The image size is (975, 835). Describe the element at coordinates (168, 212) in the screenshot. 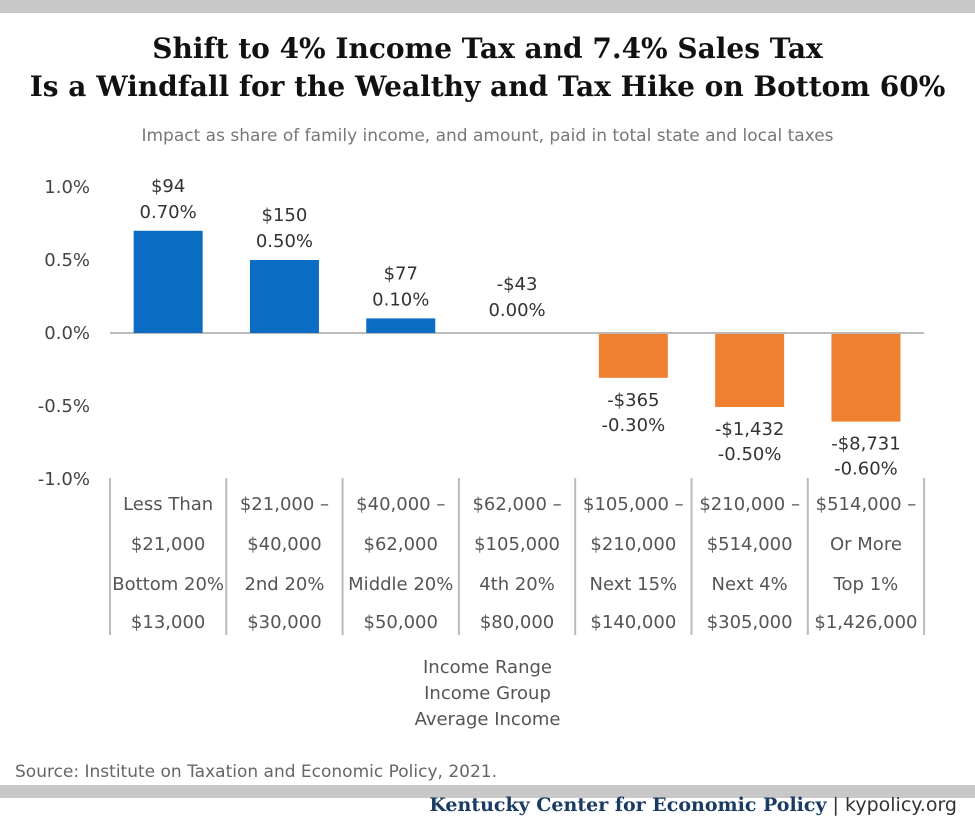

I see `bar-percent-label: 0.70%` at that location.